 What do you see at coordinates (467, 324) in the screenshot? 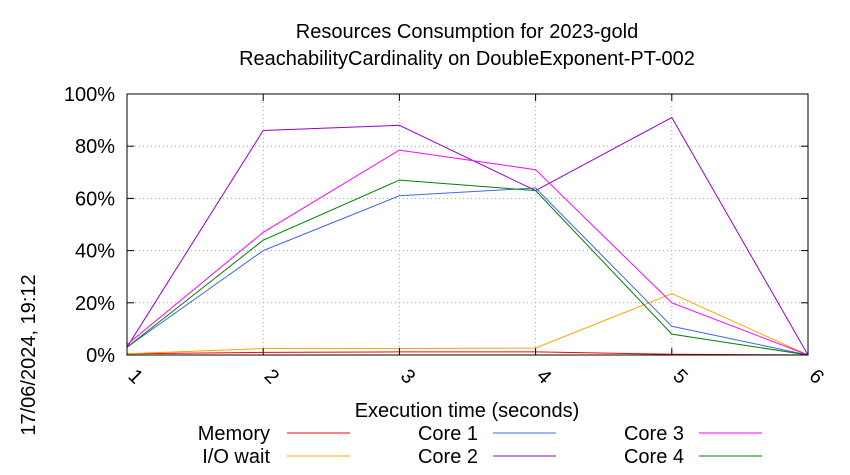
I see `series-line-i-o-wait` at bounding box center [467, 324].